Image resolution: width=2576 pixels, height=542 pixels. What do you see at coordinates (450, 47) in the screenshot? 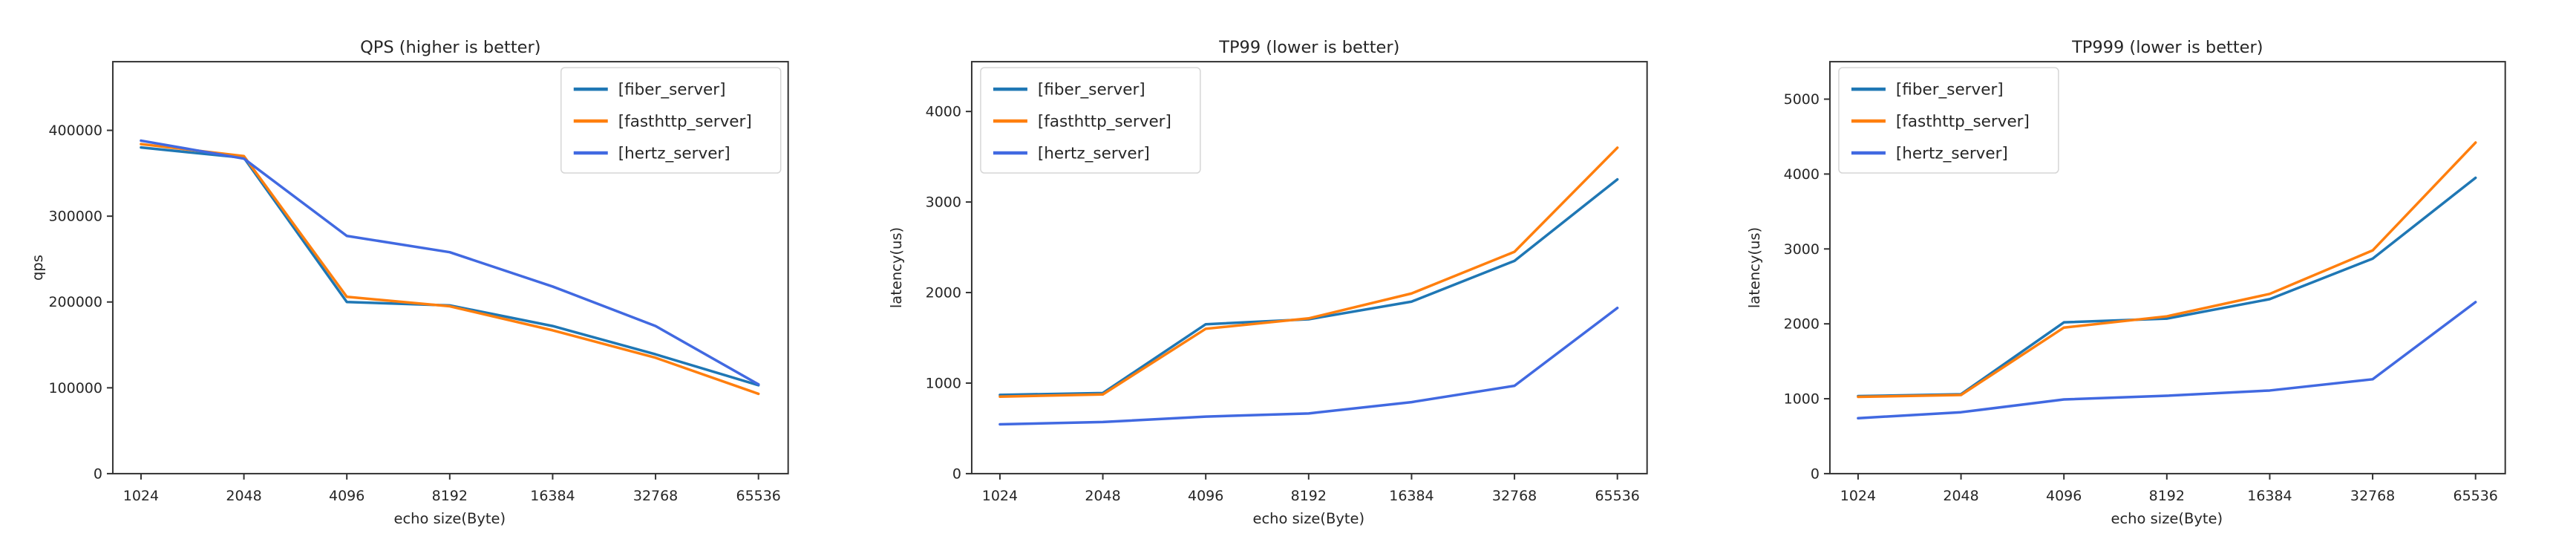
I see `chart-title: QPS (higher is better)` at bounding box center [450, 47].